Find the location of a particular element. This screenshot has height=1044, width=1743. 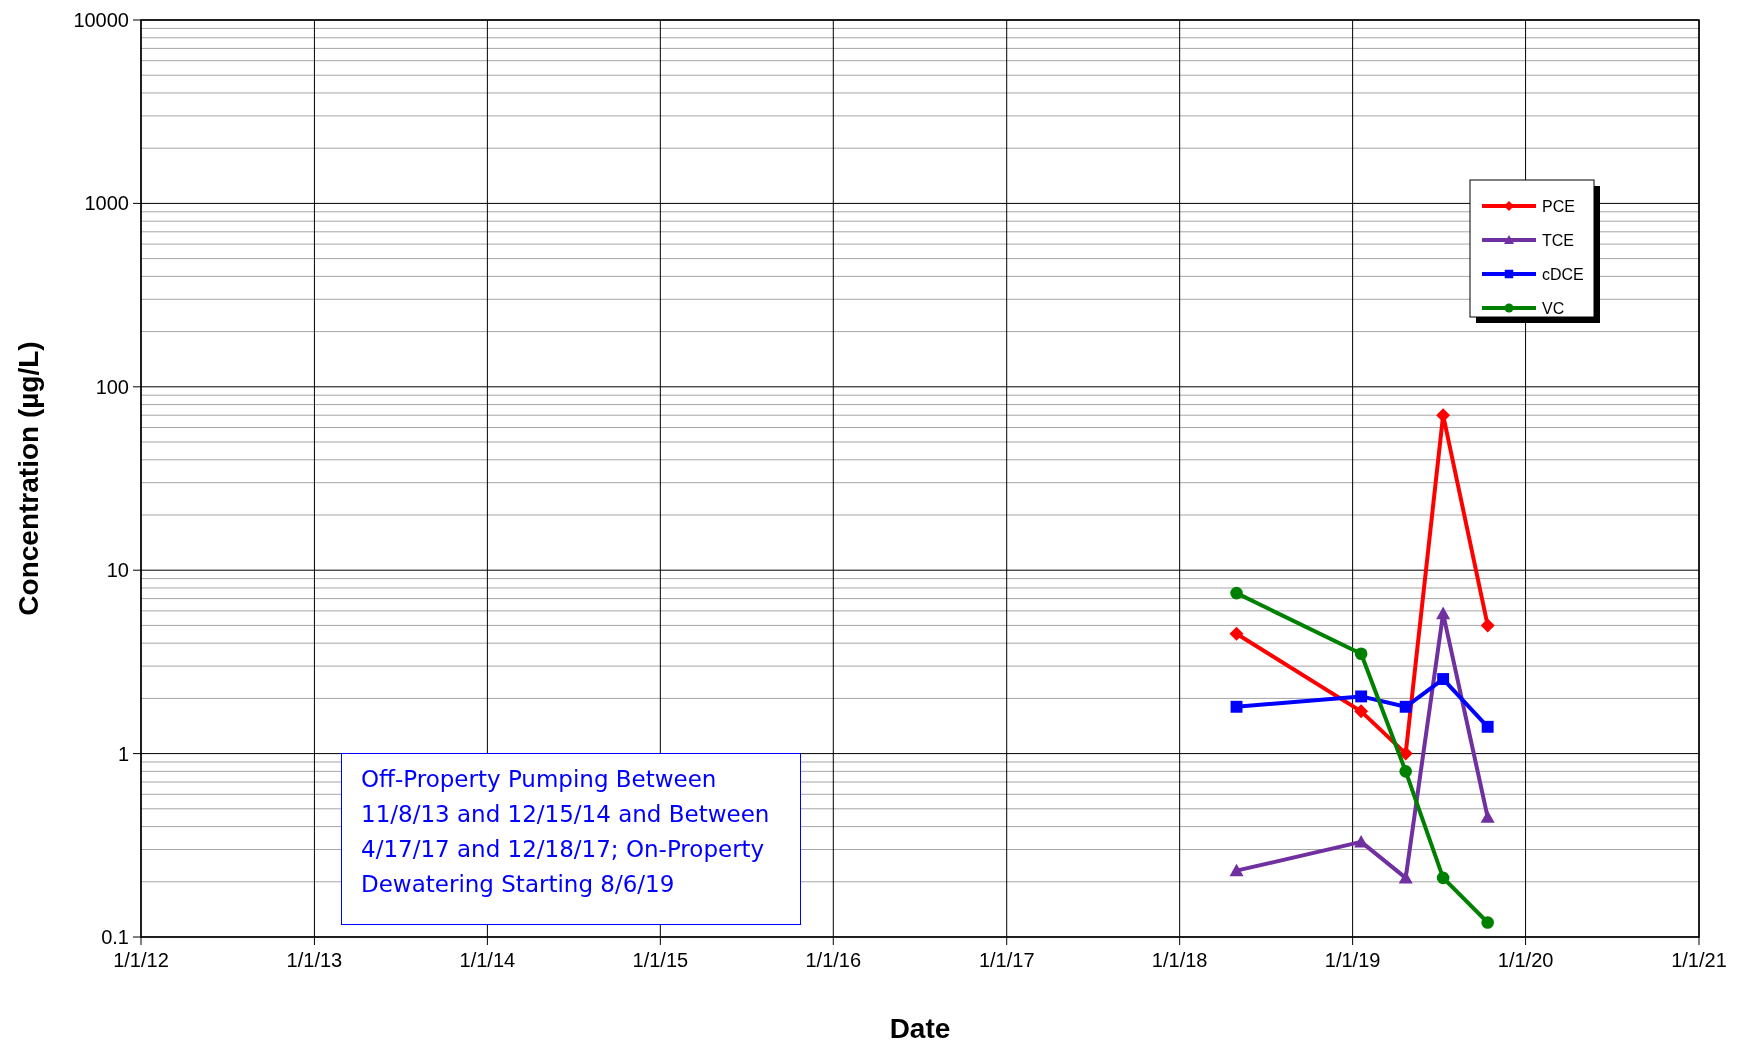

x-tick-label: 1/1/16 is located at coordinates (833, 960).